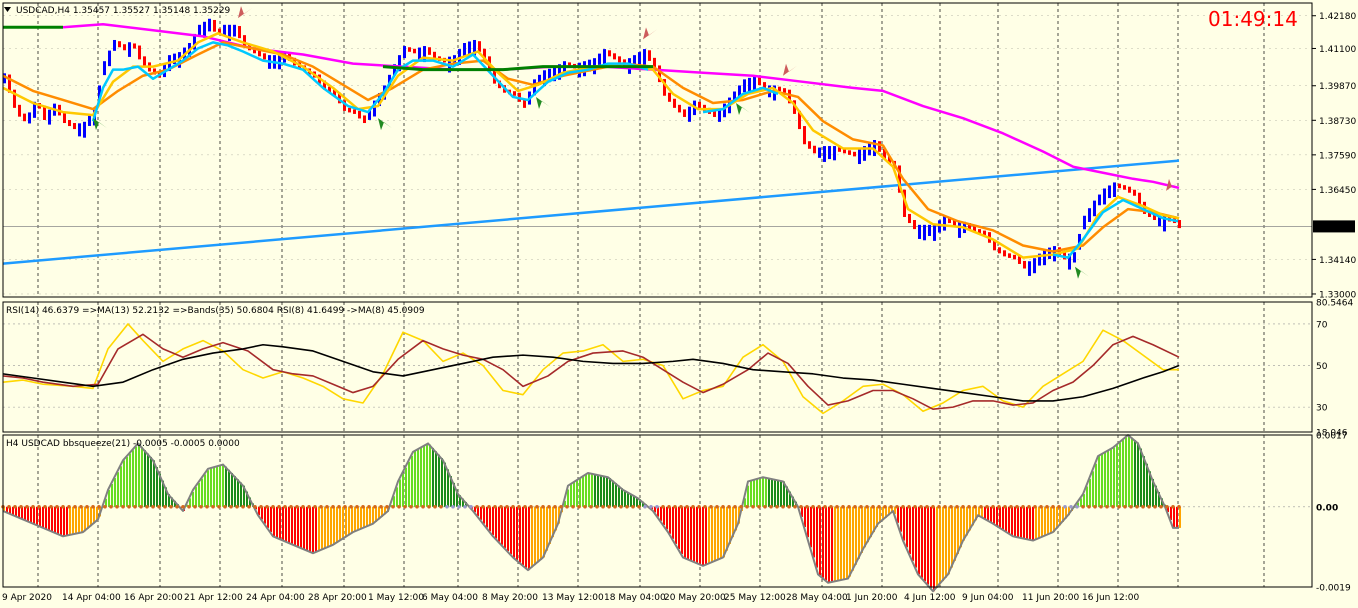 The width and height of the screenshot is (1358, 608). I want to click on ema-blue-line, so click(1115, 228).